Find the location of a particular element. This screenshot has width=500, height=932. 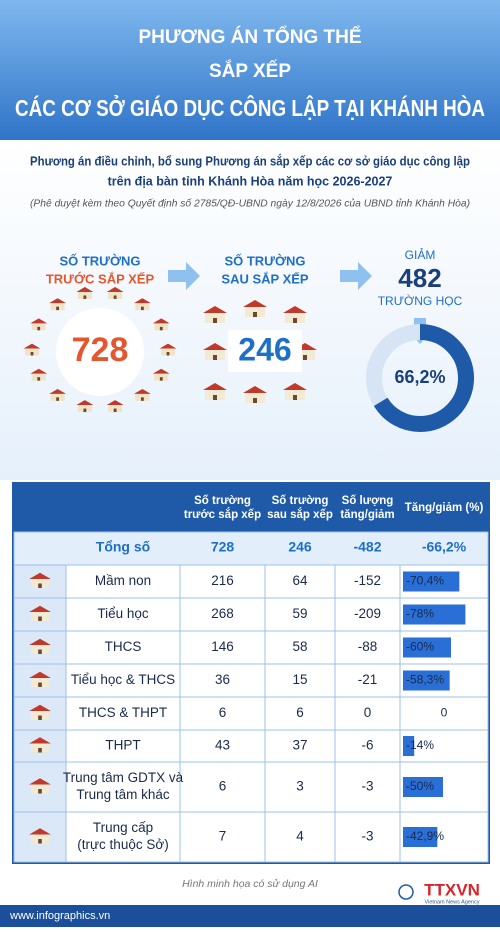

row-name: THCS is located at coordinates (123, 646).